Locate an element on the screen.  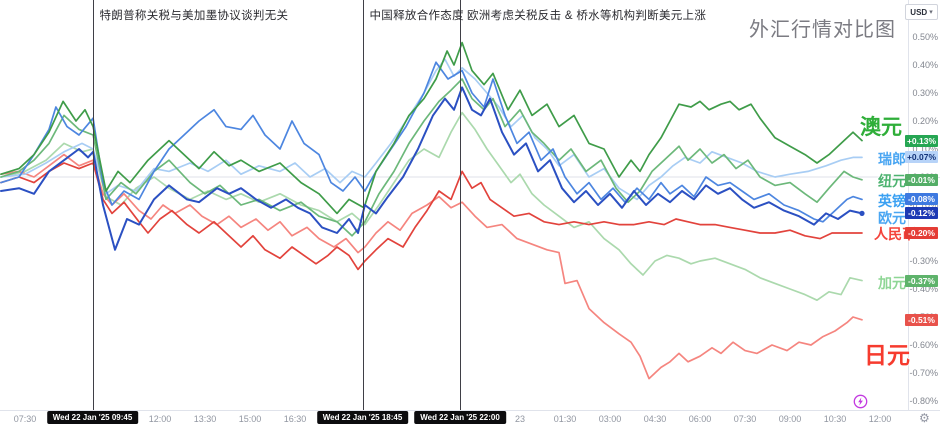
y-axis-tick: 0.10% is located at coordinates (925, 149).